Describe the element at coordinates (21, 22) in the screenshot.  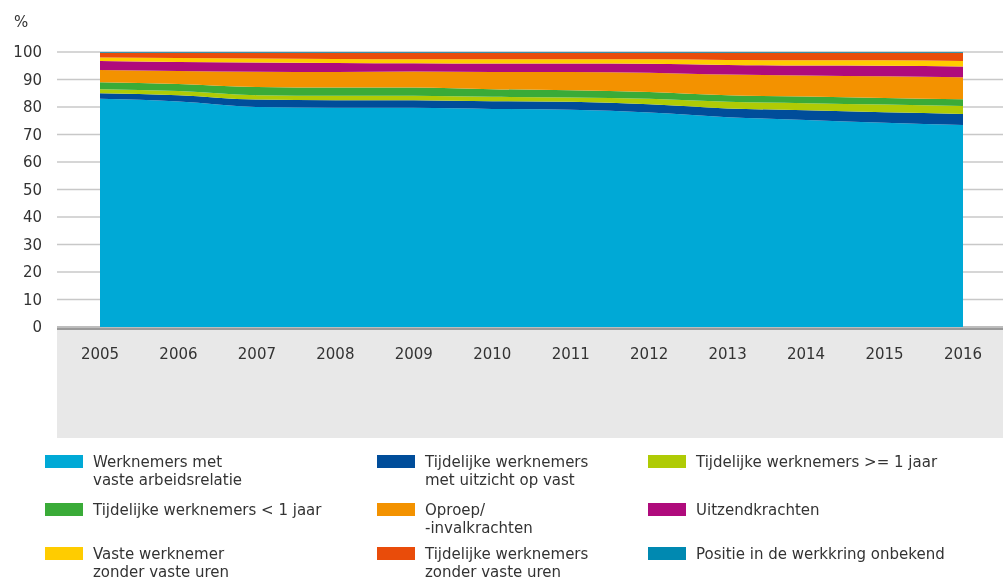
I see `y-axis-title: %` at that location.